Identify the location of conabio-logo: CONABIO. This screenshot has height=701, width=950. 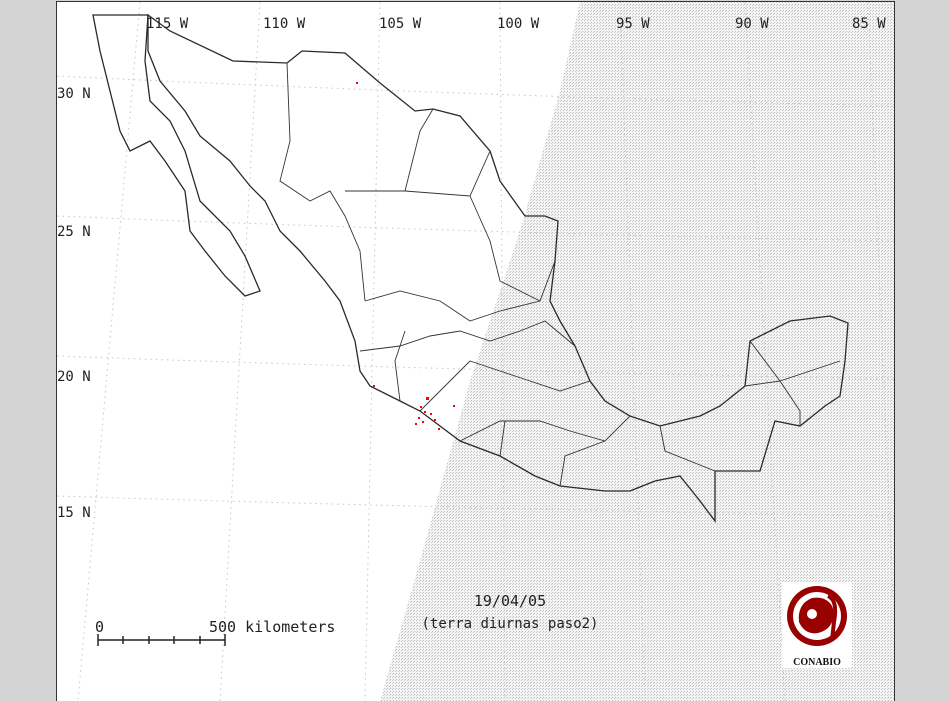
(817, 625).